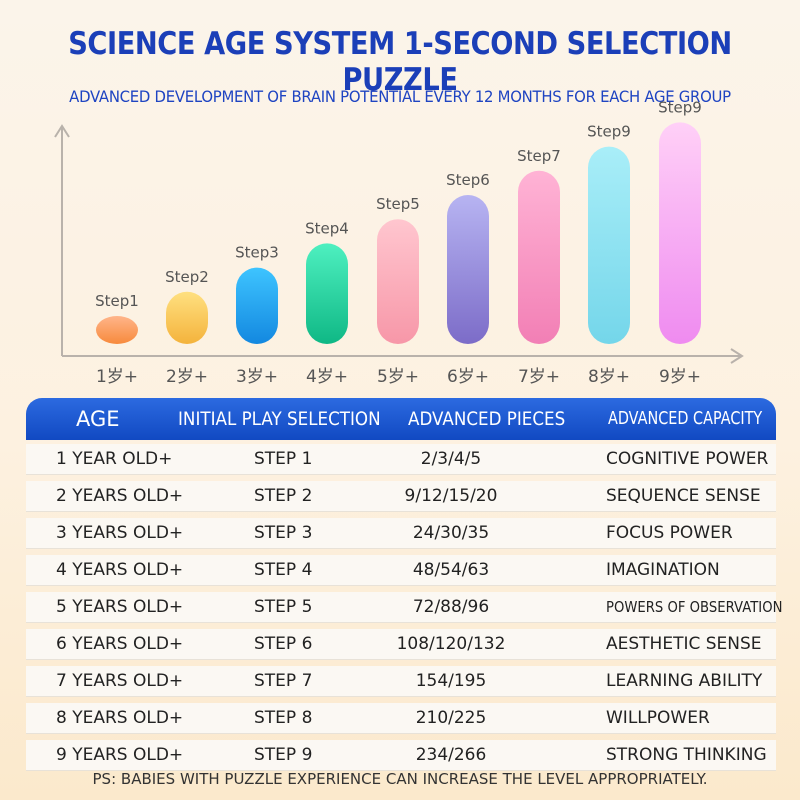 The image size is (800, 800). Describe the element at coordinates (114, 459) in the screenshot. I see `age-cell: 1 YEAR OLD+` at that location.